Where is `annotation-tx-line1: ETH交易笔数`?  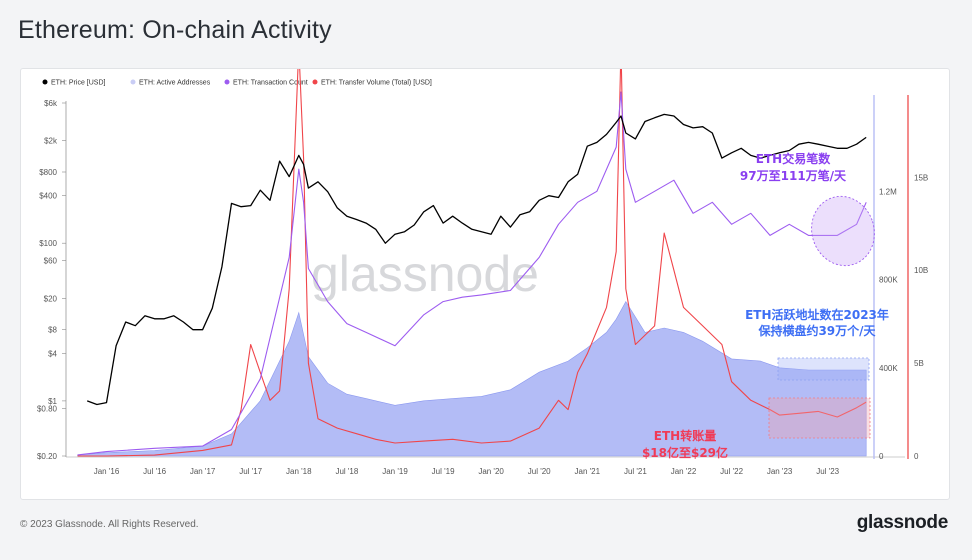
annotation-tx-line1: ETH交易笔数 is located at coordinates (793, 158).